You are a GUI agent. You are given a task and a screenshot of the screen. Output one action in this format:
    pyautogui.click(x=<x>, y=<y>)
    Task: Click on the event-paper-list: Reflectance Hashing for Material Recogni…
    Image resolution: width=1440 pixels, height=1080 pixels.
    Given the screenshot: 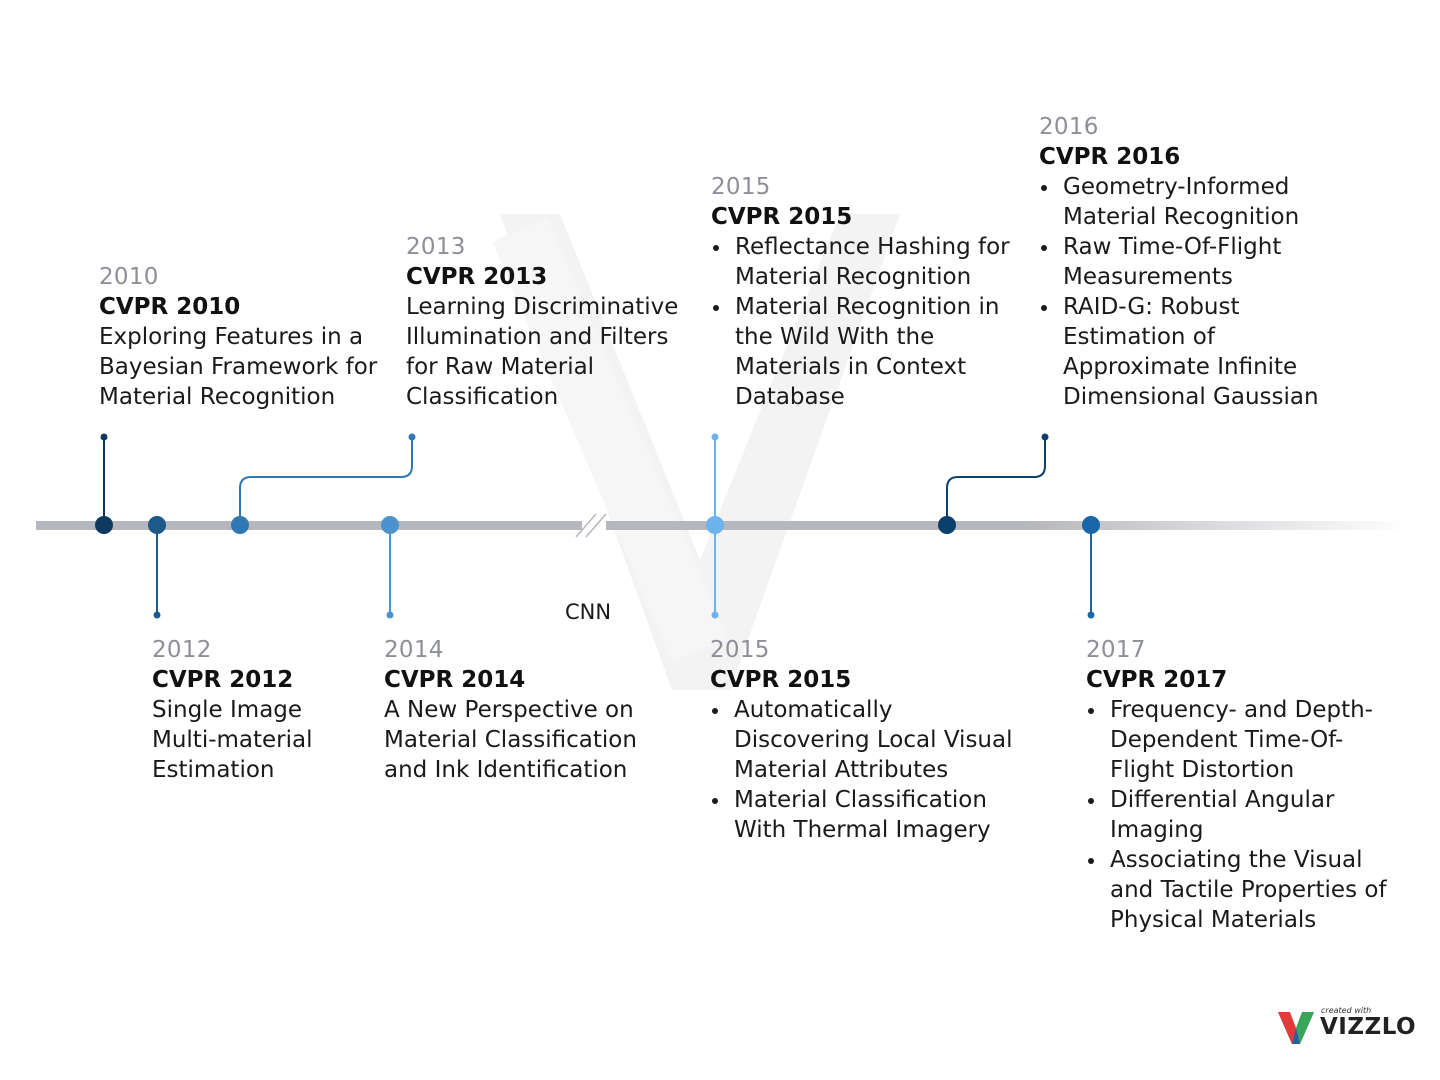 What is the action you would take?
    pyautogui.click(x=868, y=322)
    